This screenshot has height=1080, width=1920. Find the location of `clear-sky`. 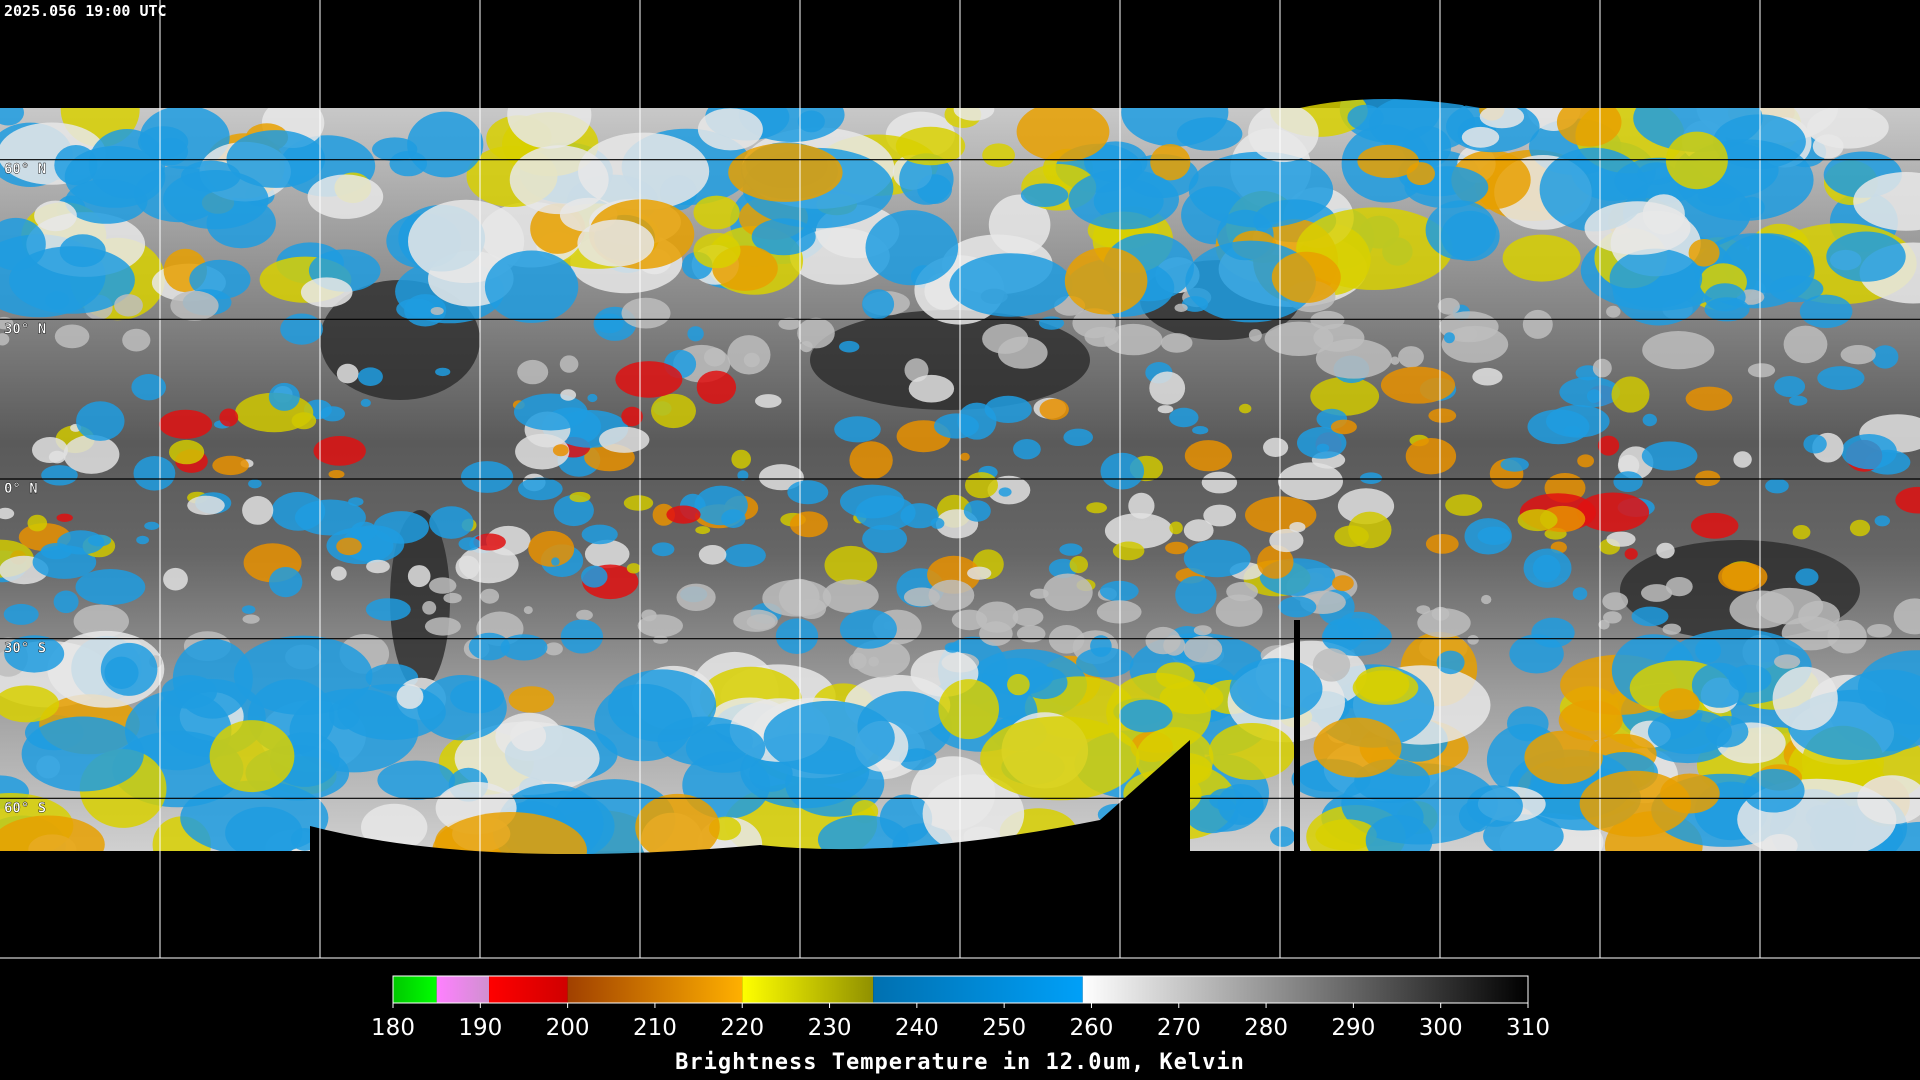

clear-sky is located at coordinates (420, 600).